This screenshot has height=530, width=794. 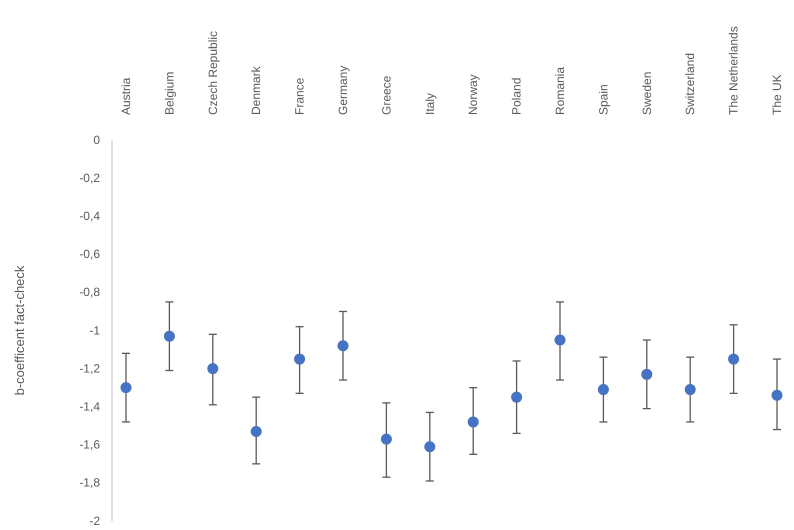 What do you see at coordinates (89, 445) in the screenshot?
I see `y-tick-label: -1,6` at bounding box center [89, 445].